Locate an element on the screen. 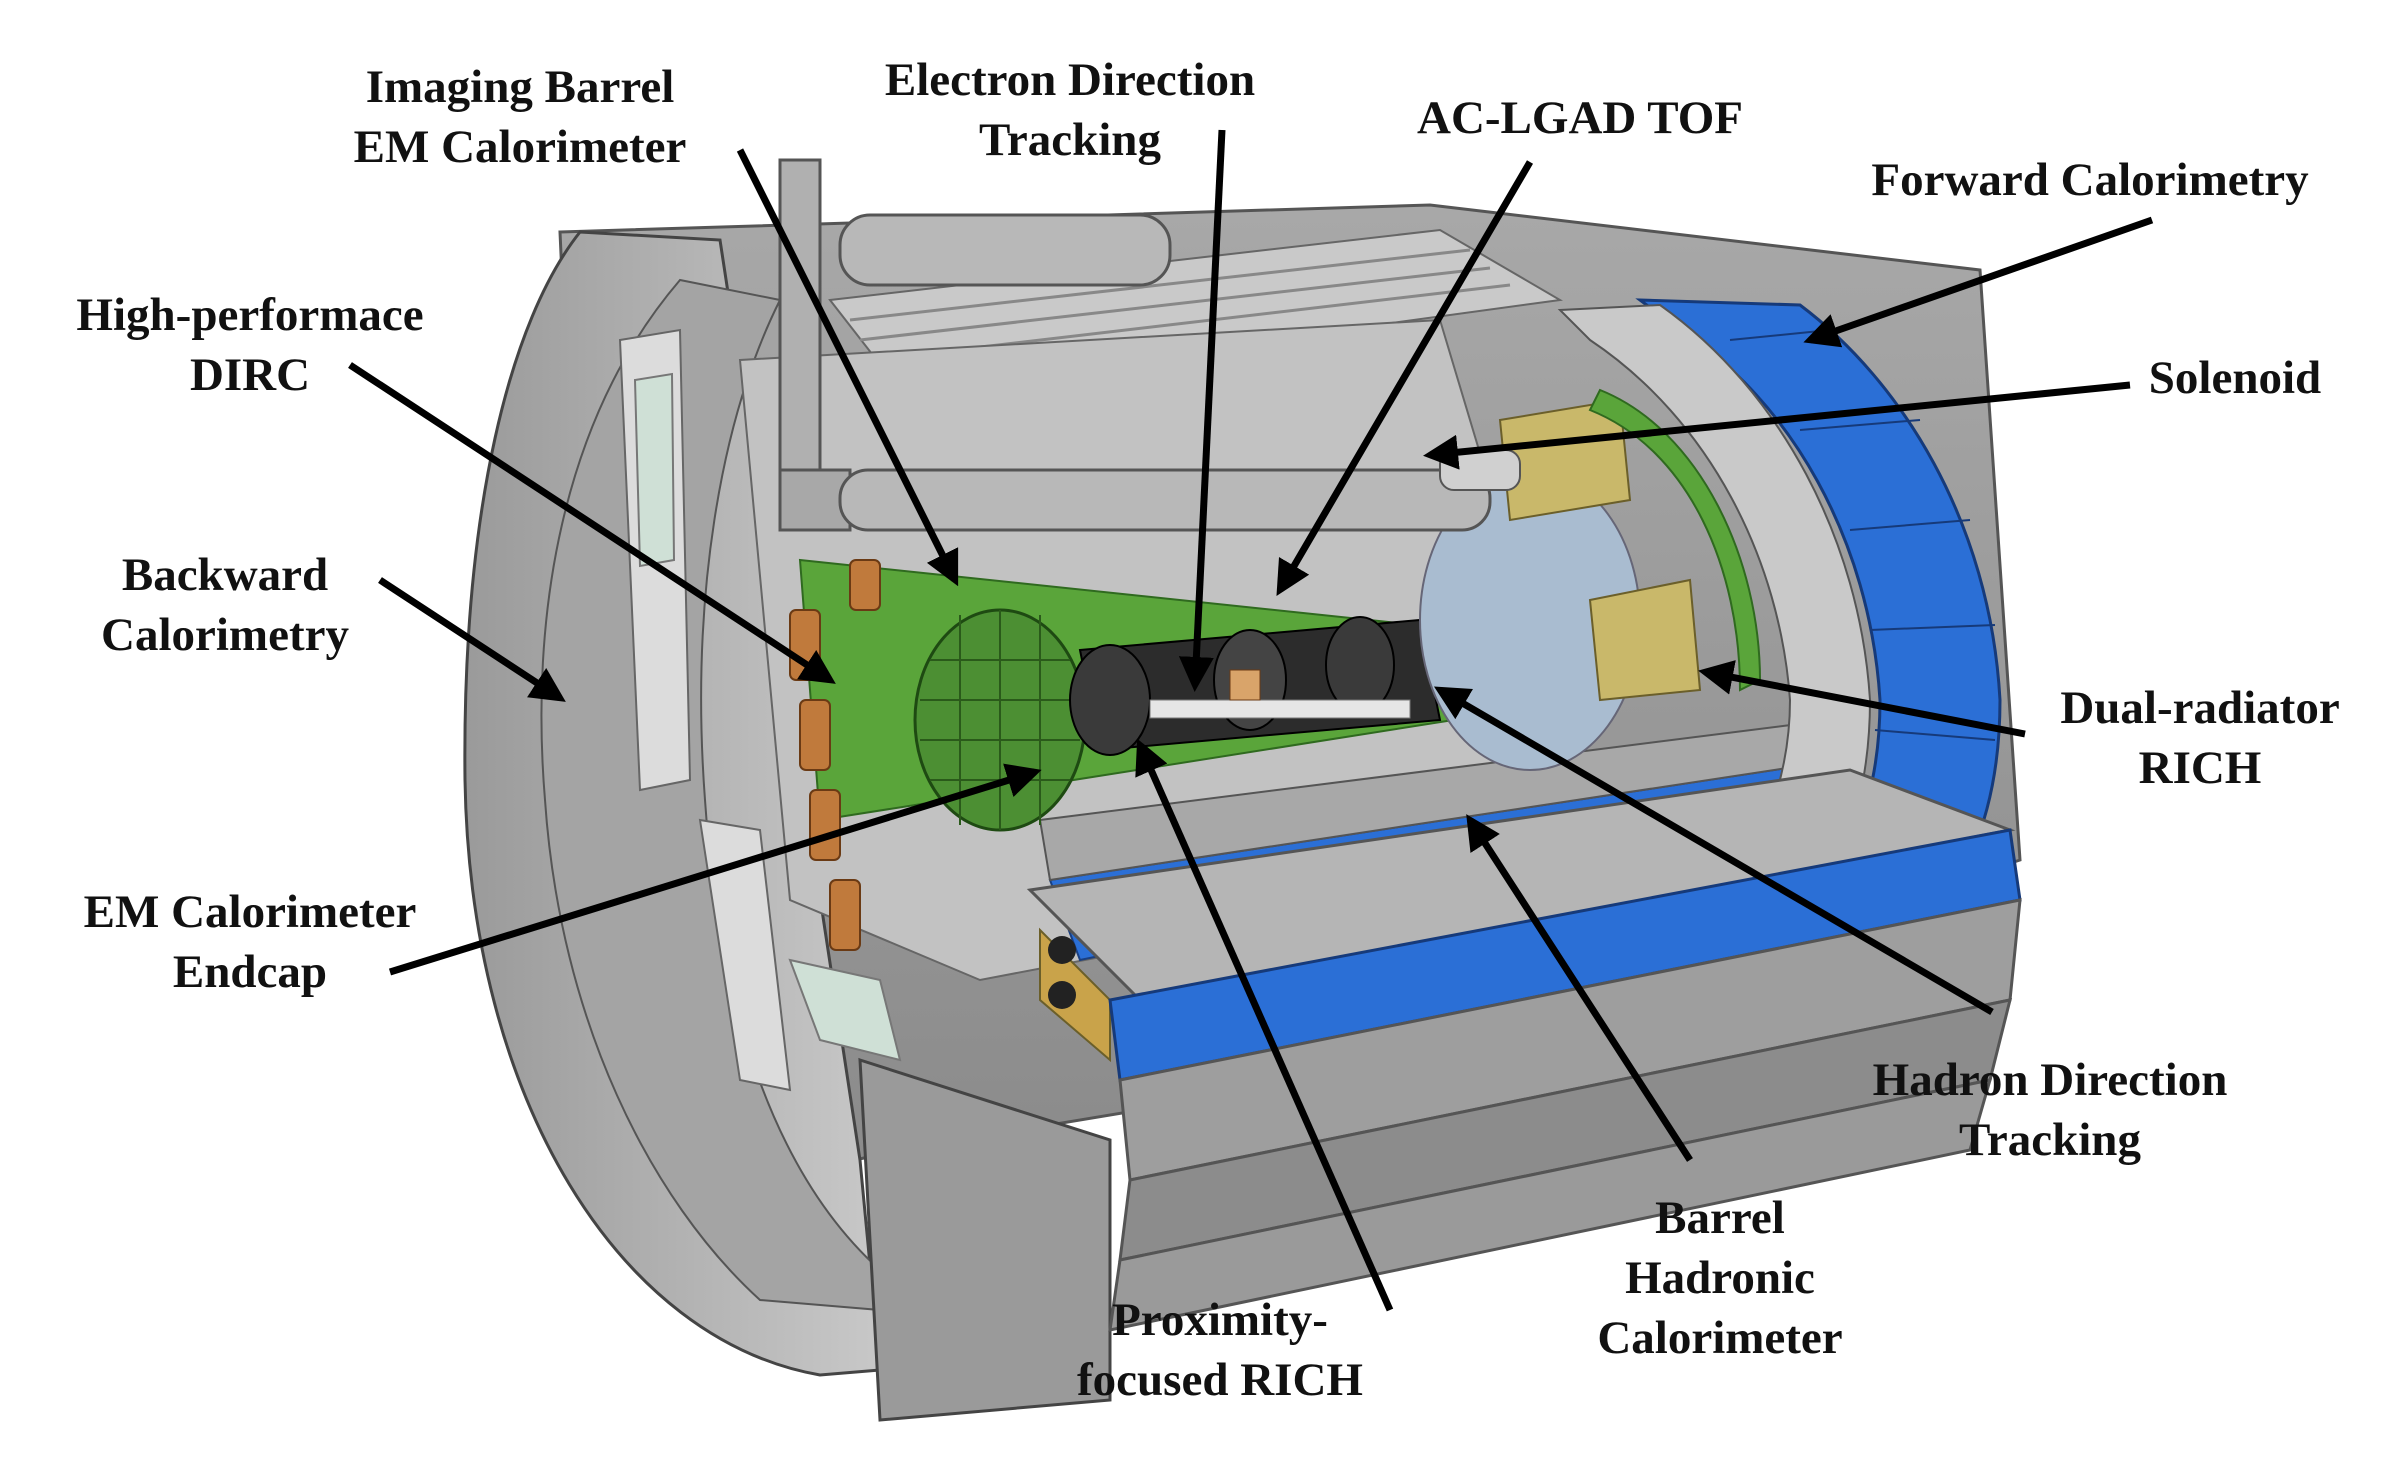 This screenshot has height=1461, width=2394. label-proximity-rich: Proximity-focused RICH is located at coordinates (1220, 1350).